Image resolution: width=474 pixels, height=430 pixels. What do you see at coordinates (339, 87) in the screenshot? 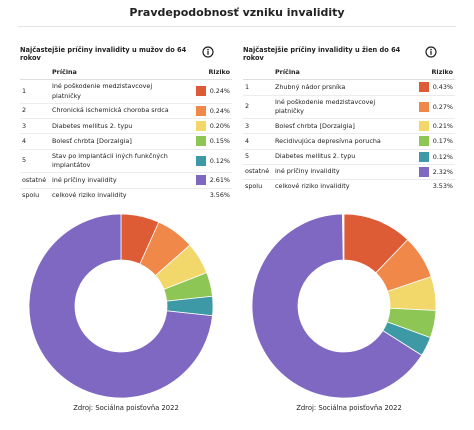
I see `cause: Zhubný nádor prsníka` at bounding box center [339, 87].